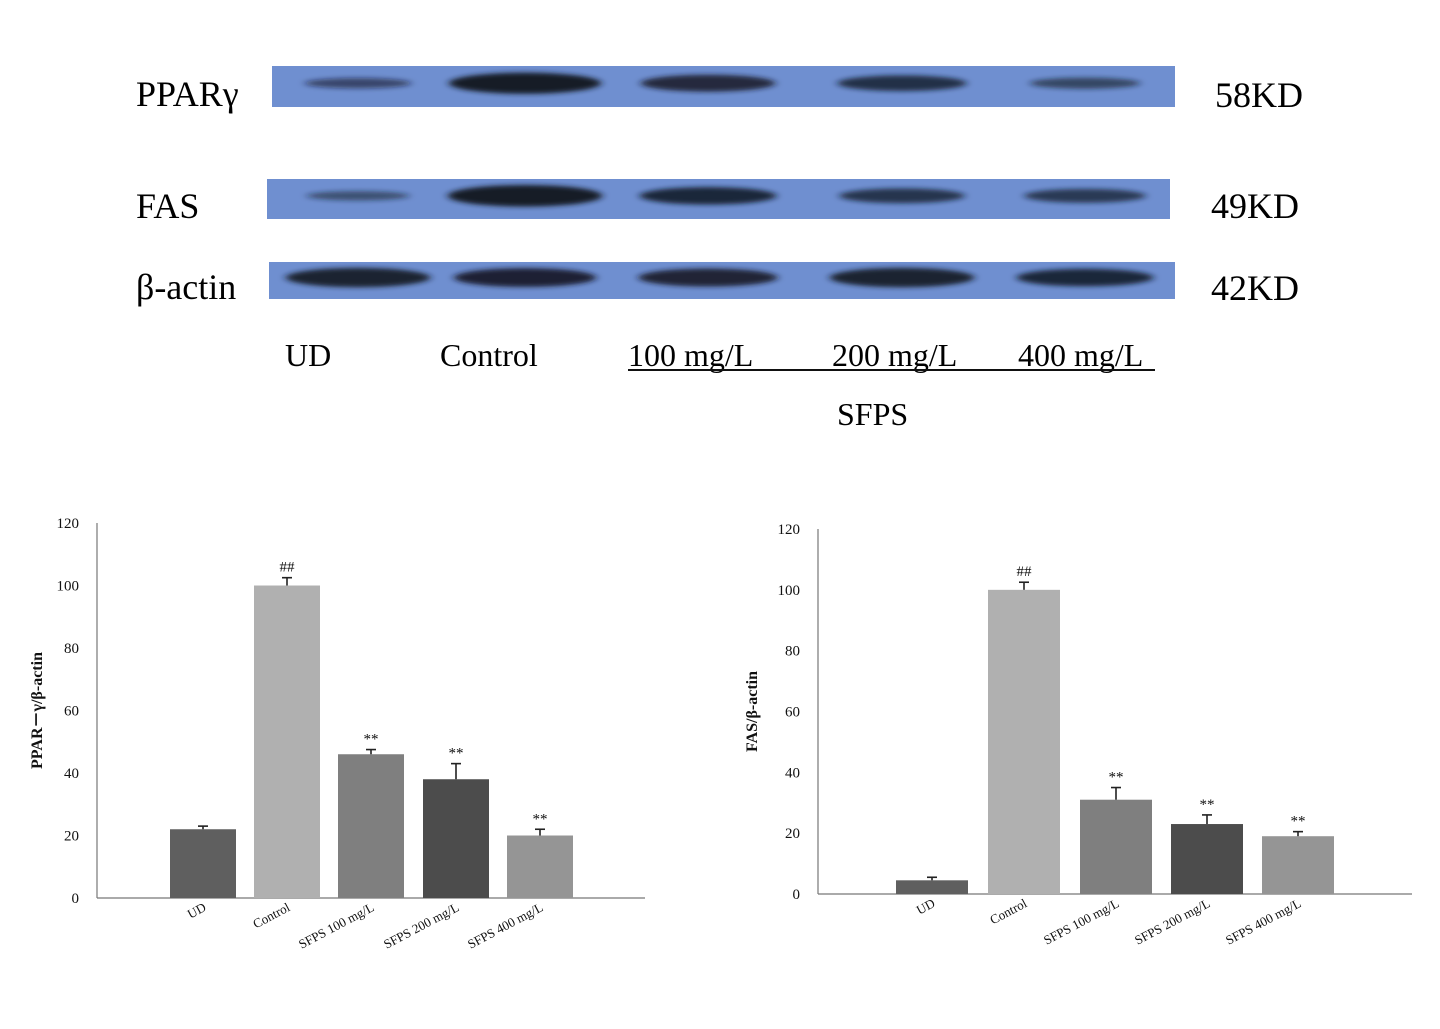 The image size is (1440, 1029). What do you see at coordinates (308, 355) in the screenshot?
I see `lane-label-ud: UD` at bounding box center [308, 355].